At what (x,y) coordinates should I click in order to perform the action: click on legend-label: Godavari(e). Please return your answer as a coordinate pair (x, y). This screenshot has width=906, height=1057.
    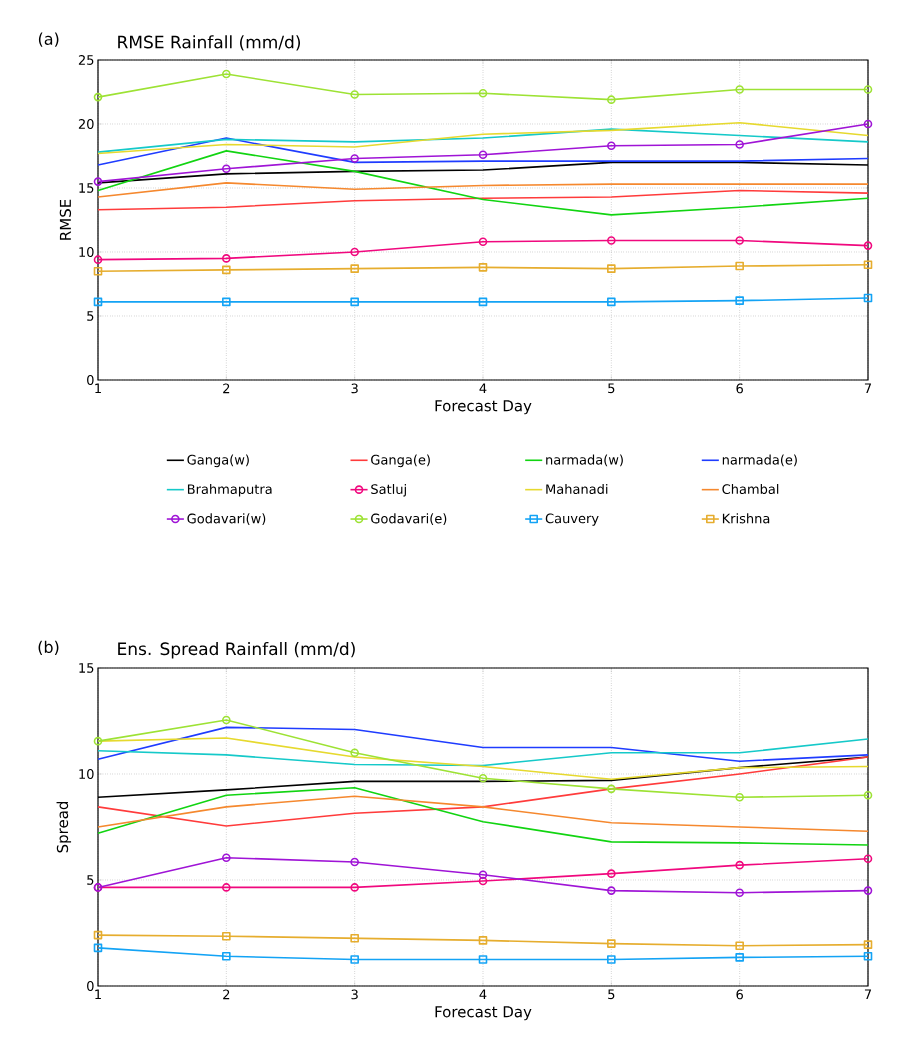
    Looking at the image, I should click on (409, 519).